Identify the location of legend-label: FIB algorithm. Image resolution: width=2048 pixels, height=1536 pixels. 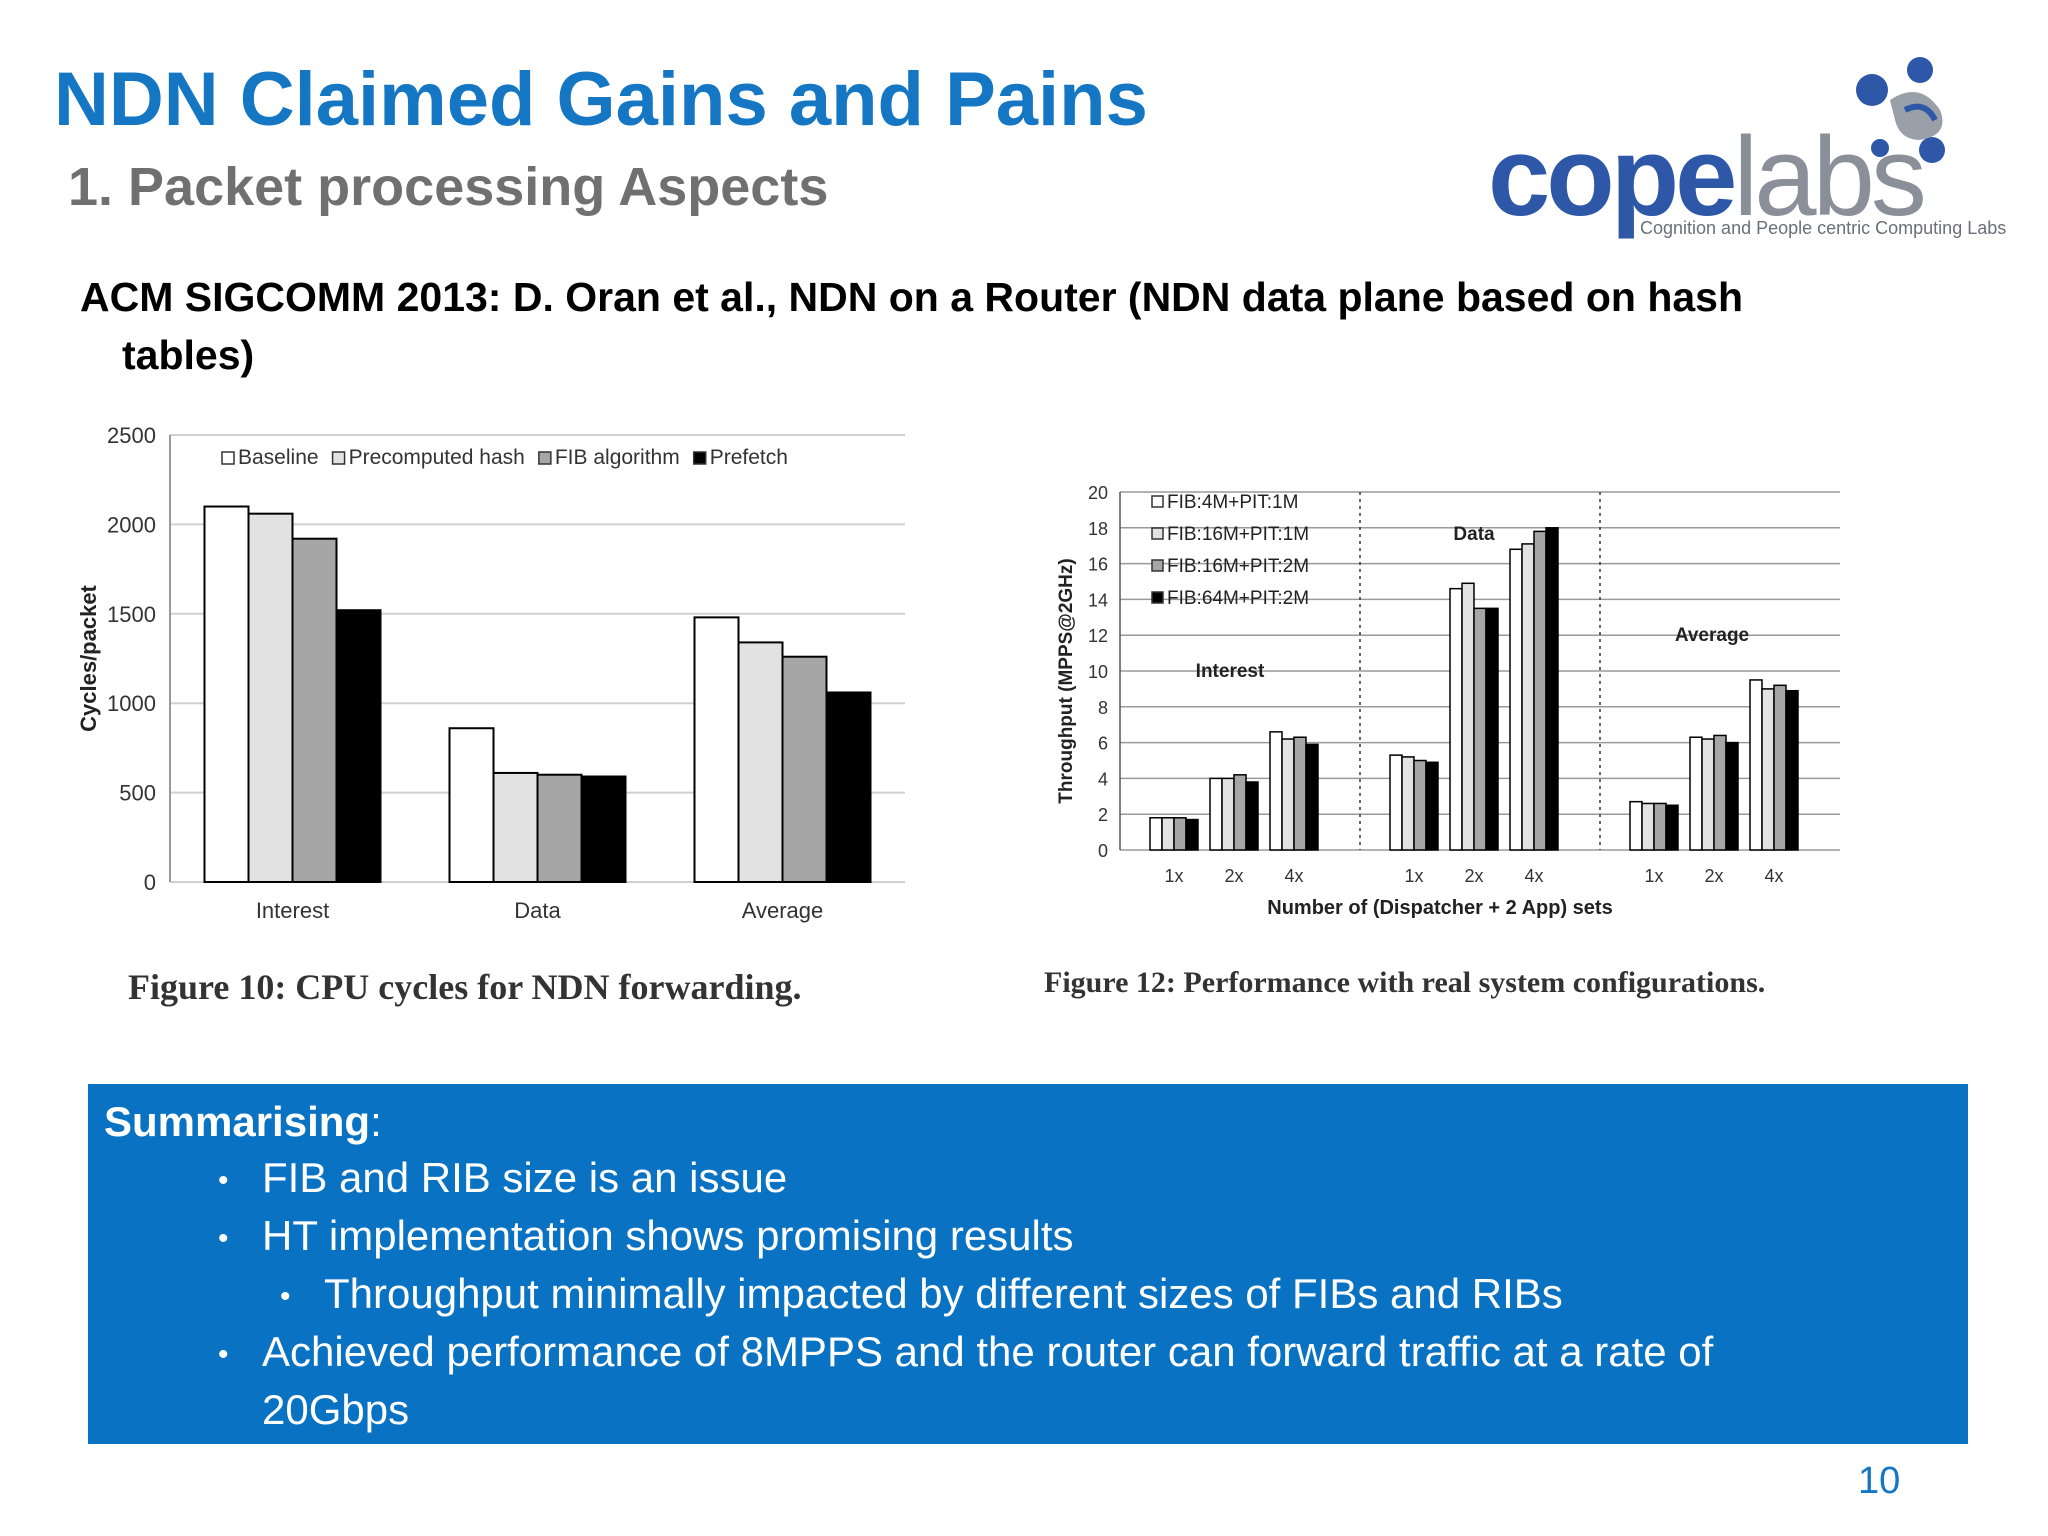
(617, 457).